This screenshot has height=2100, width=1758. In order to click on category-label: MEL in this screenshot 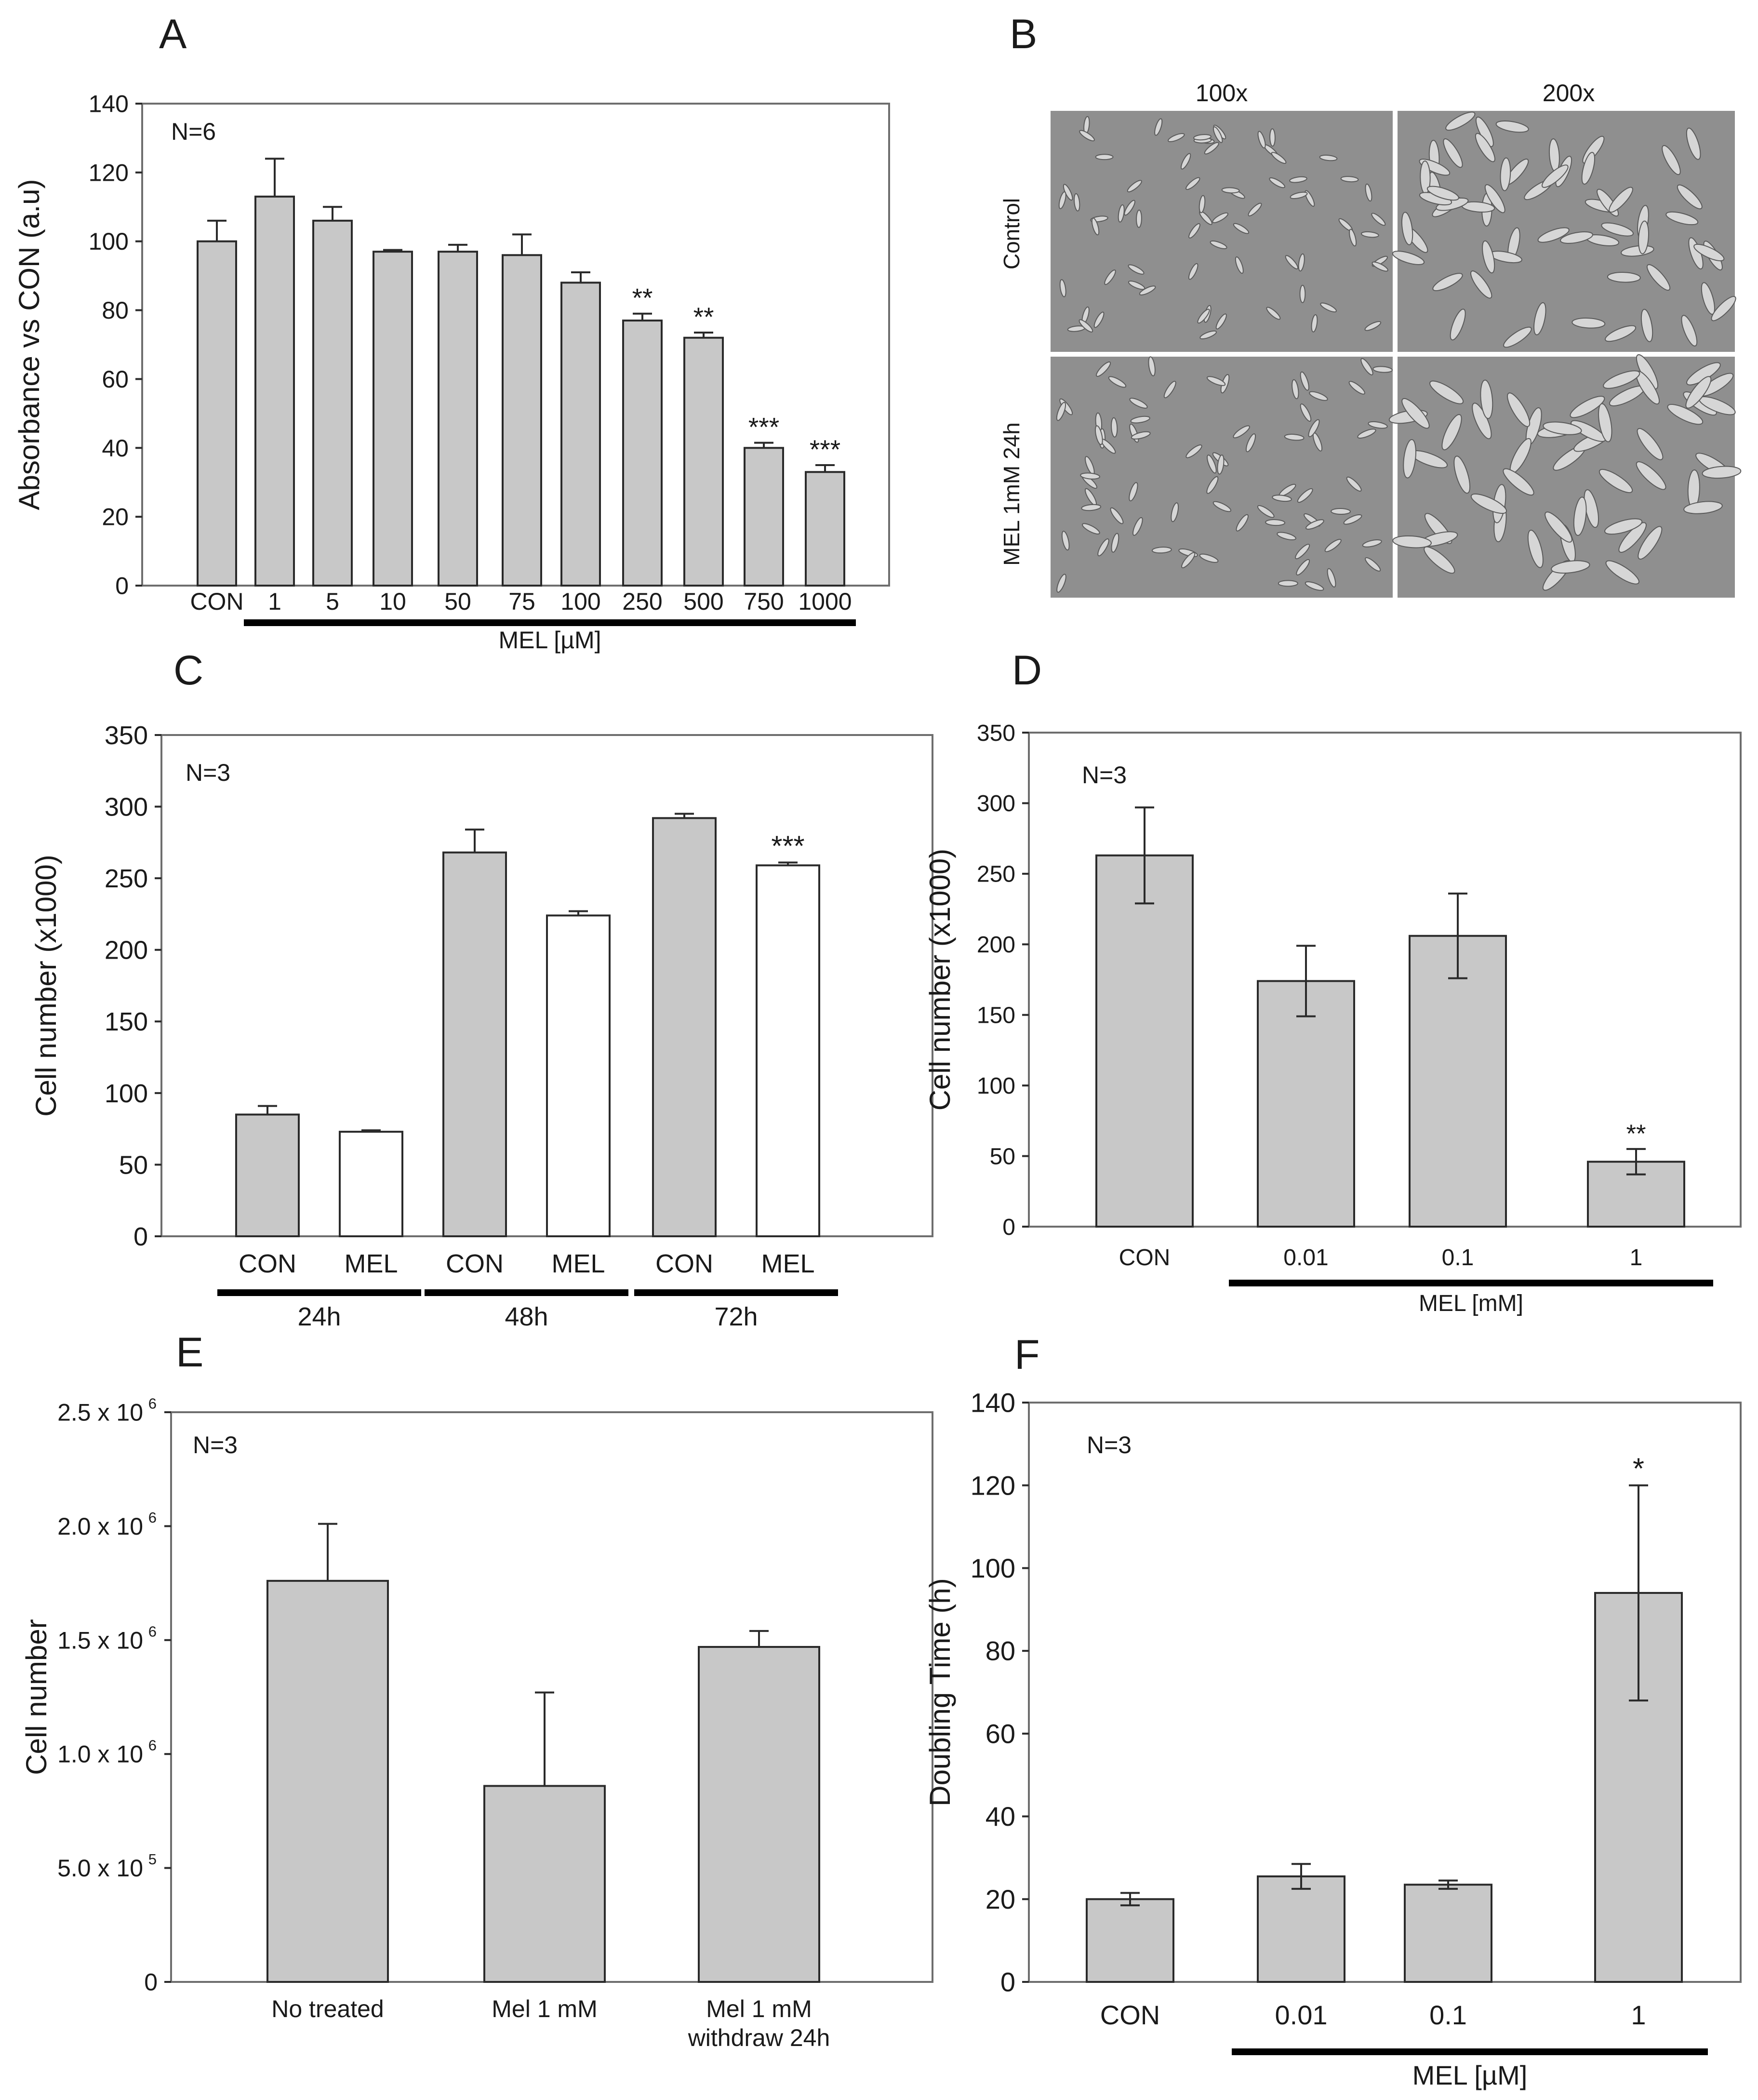, I will do `click(371, 1263)`.